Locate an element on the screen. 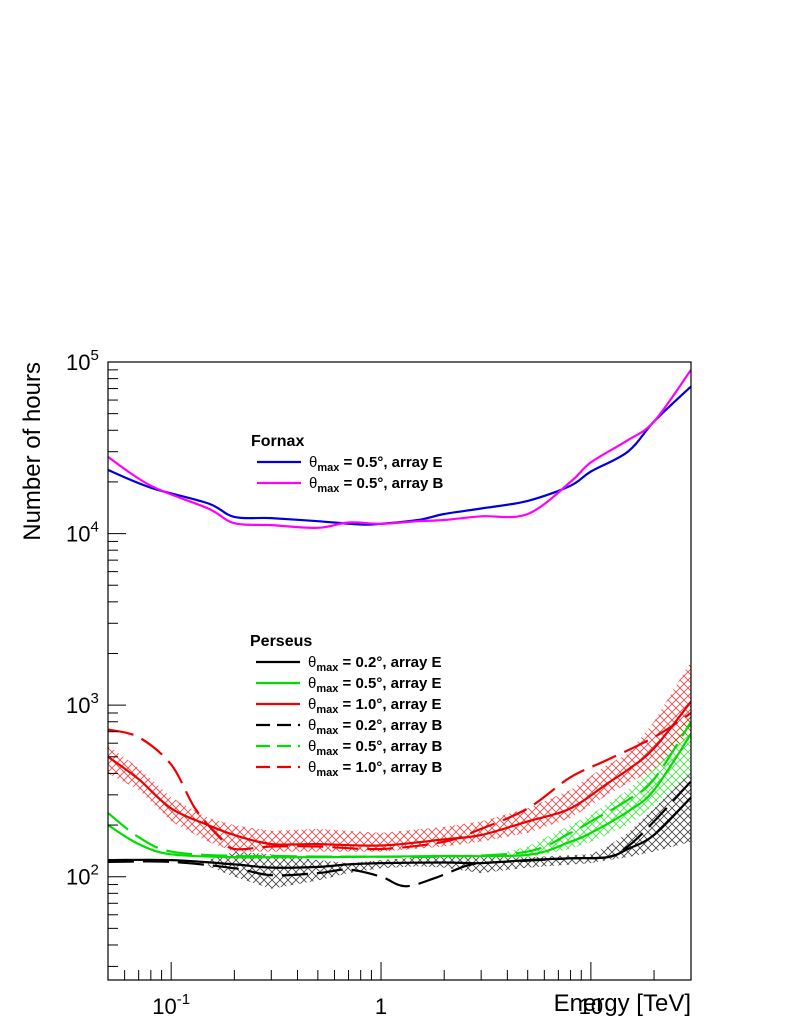  x-tick-label: 10 is located at coordinates (591, 1006).